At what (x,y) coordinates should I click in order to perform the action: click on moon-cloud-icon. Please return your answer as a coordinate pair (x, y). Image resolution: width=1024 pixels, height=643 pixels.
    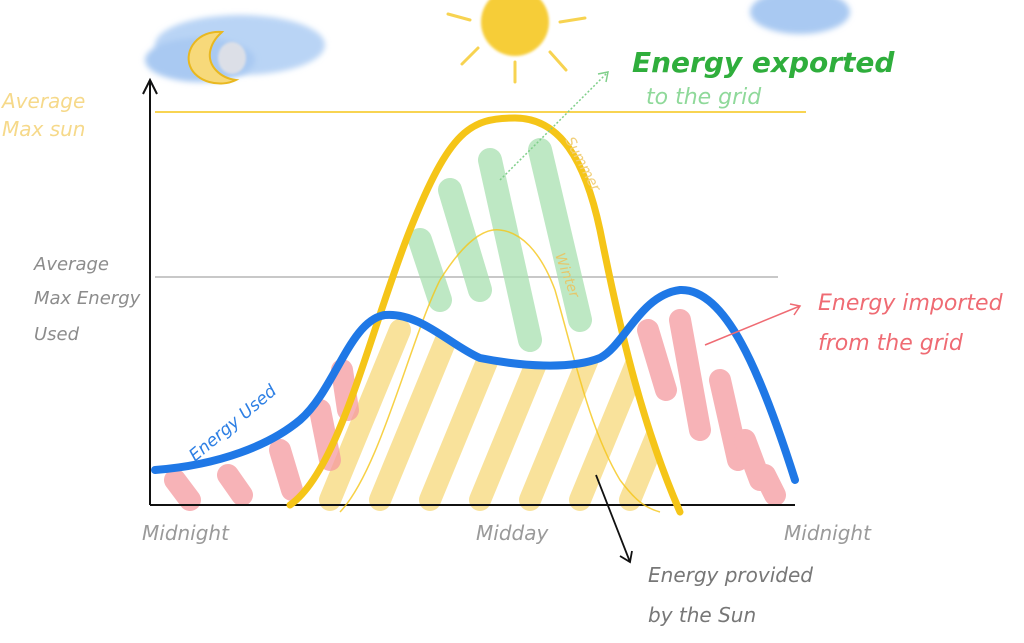
    Looking at the image, I should click on (235, 50).